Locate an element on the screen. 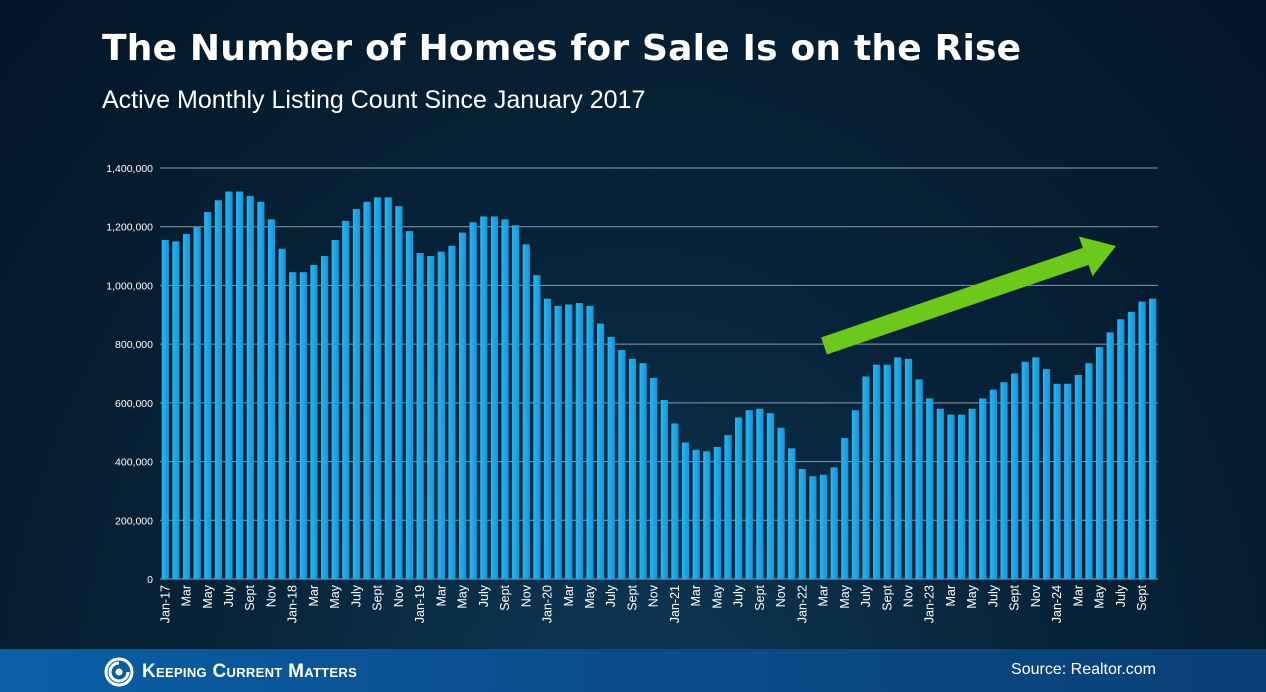 The image size is (1266, 692). x-tick-label: Jan-19 is located at coordinates (420, 604).